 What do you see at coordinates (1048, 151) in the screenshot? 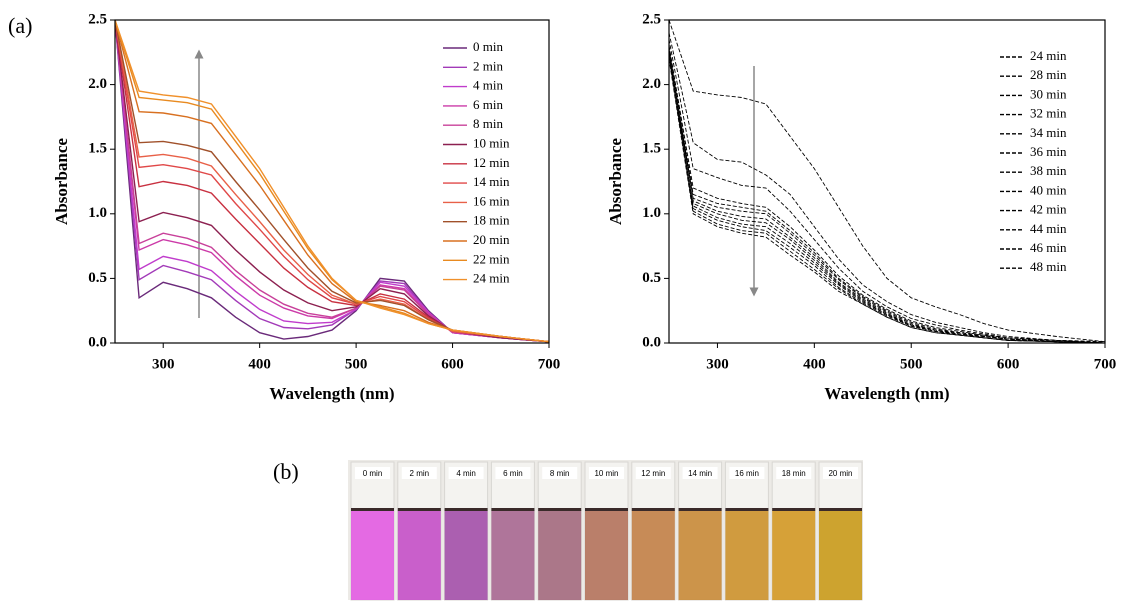
I see `legend-label: 36 min` at bounding box center [1048, 151].